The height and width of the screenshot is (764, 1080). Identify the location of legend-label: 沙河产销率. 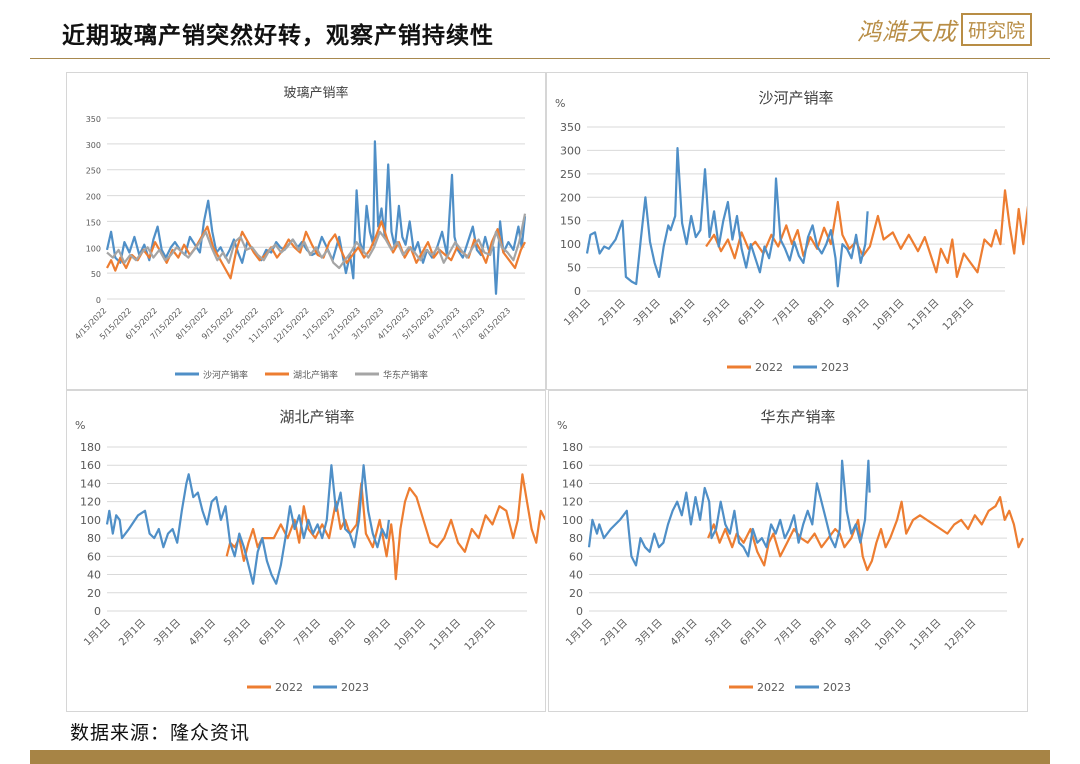
(225, 375).